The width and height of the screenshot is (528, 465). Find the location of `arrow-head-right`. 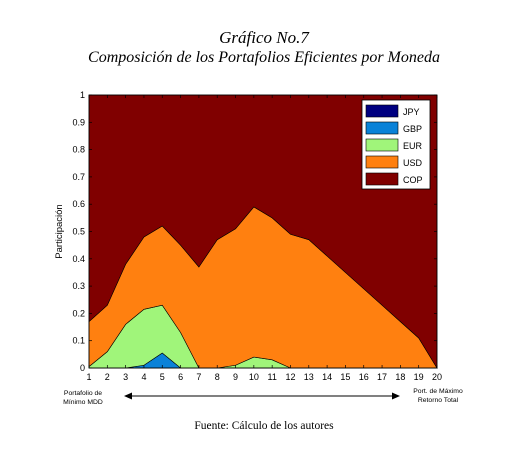

arrow-head-right is located at coordinates (396, 396).